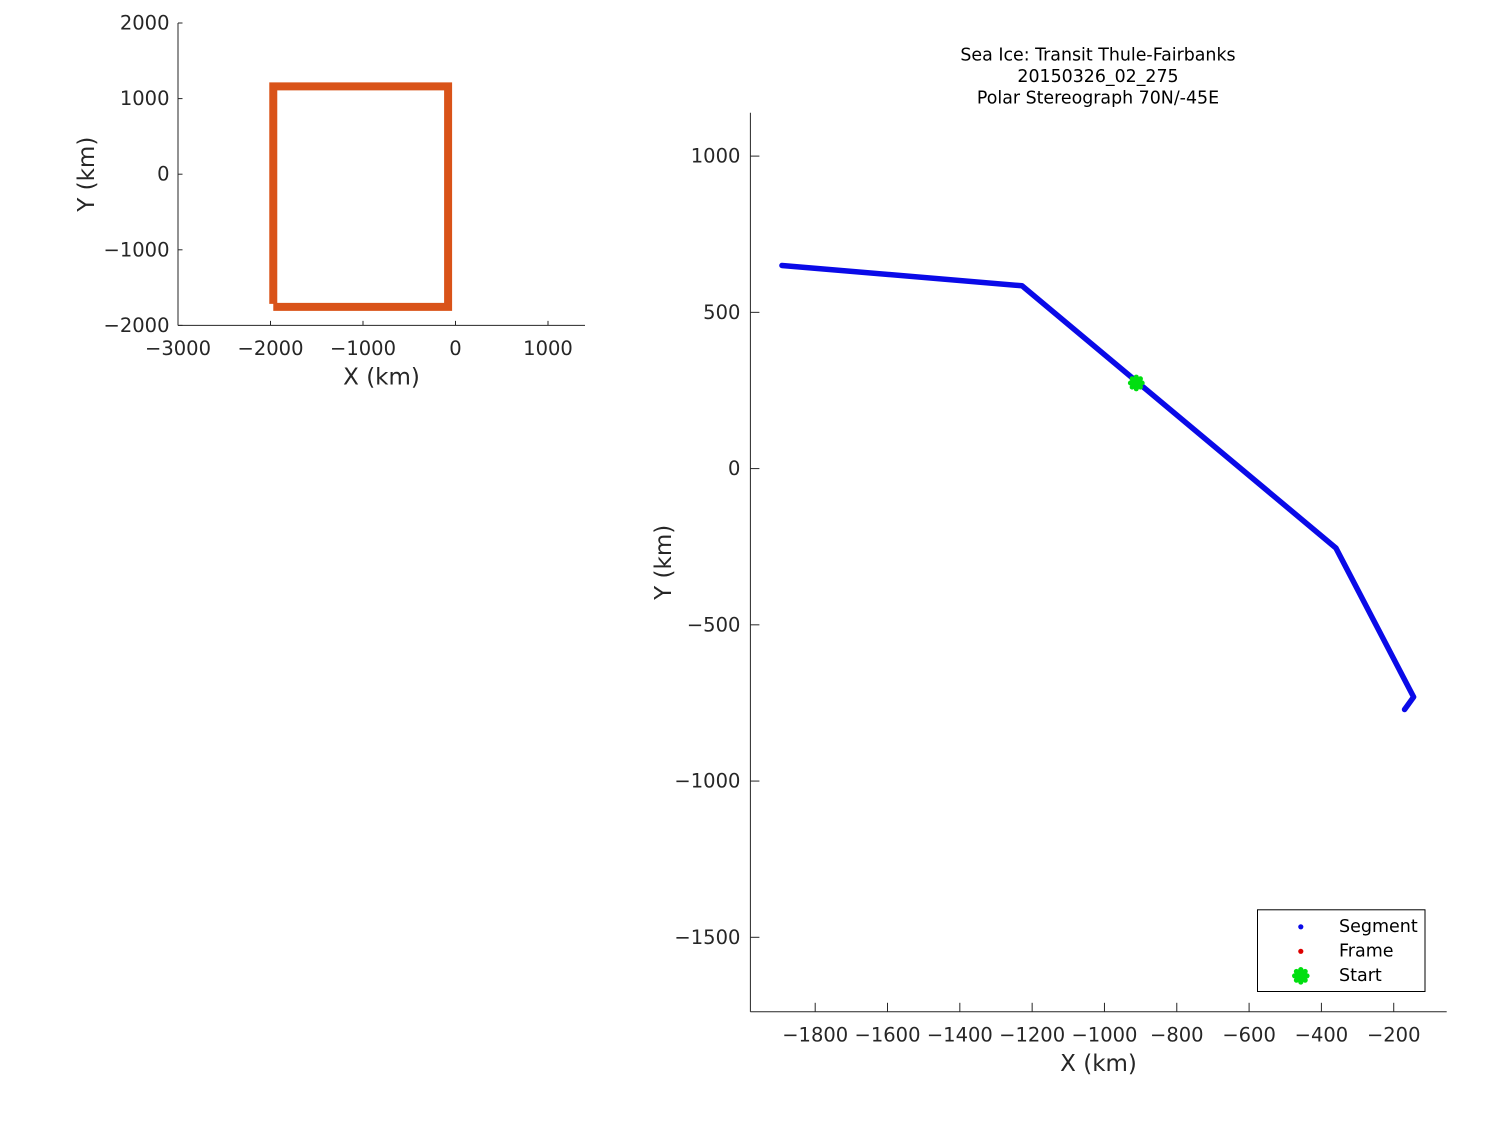 The width and height of the screenshot is (1500, 1125). Describe the element at coordinates (1098, 1064) in the screenshot. I see `transit-x-axis-label: X (km)` at that location.